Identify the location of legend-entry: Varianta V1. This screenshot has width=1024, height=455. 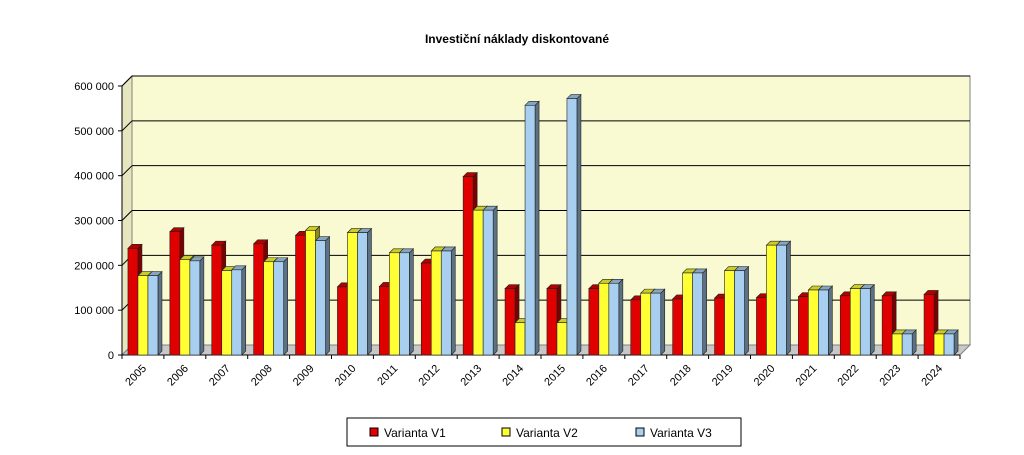
(407, 433).